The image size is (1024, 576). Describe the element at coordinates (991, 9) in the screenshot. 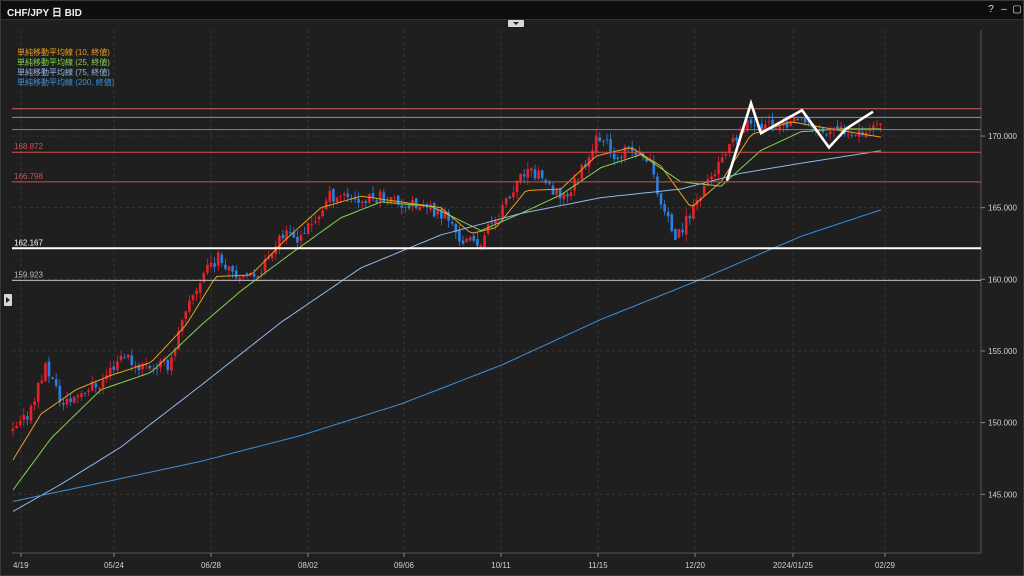

I see `help-button: ?` at that location.